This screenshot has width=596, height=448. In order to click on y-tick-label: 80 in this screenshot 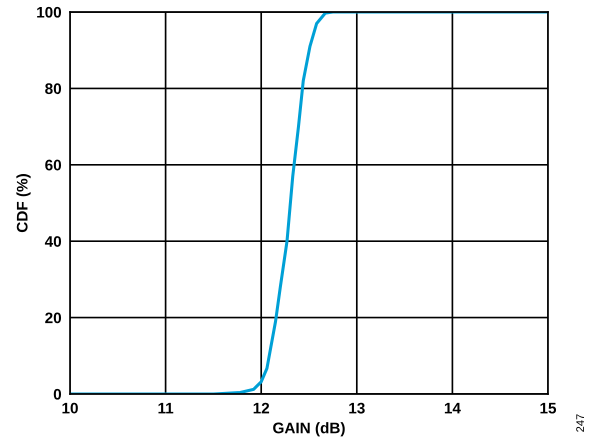, I will do `click(53, 88)`.